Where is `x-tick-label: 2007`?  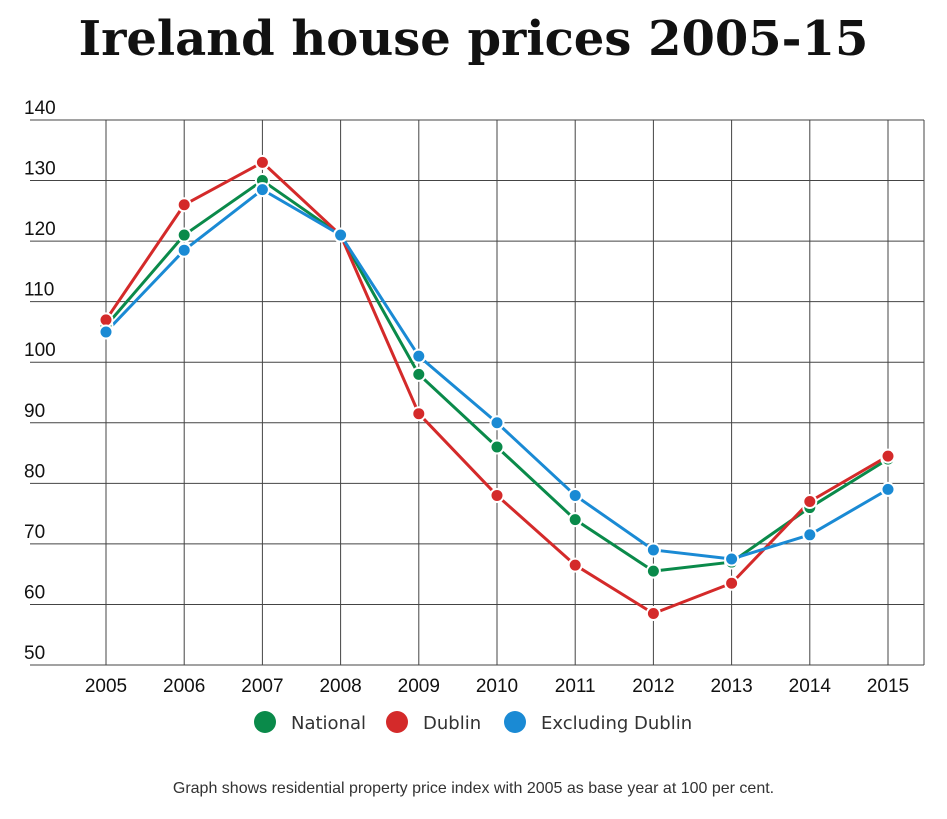
x-tick-label: 2007 is located at coordinates (262, 686).